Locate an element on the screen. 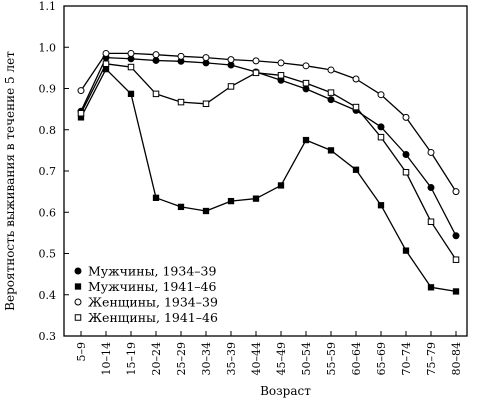 The image size is (483, 404). x-tick-label: 65–69 is located at coordinates (381, 359).